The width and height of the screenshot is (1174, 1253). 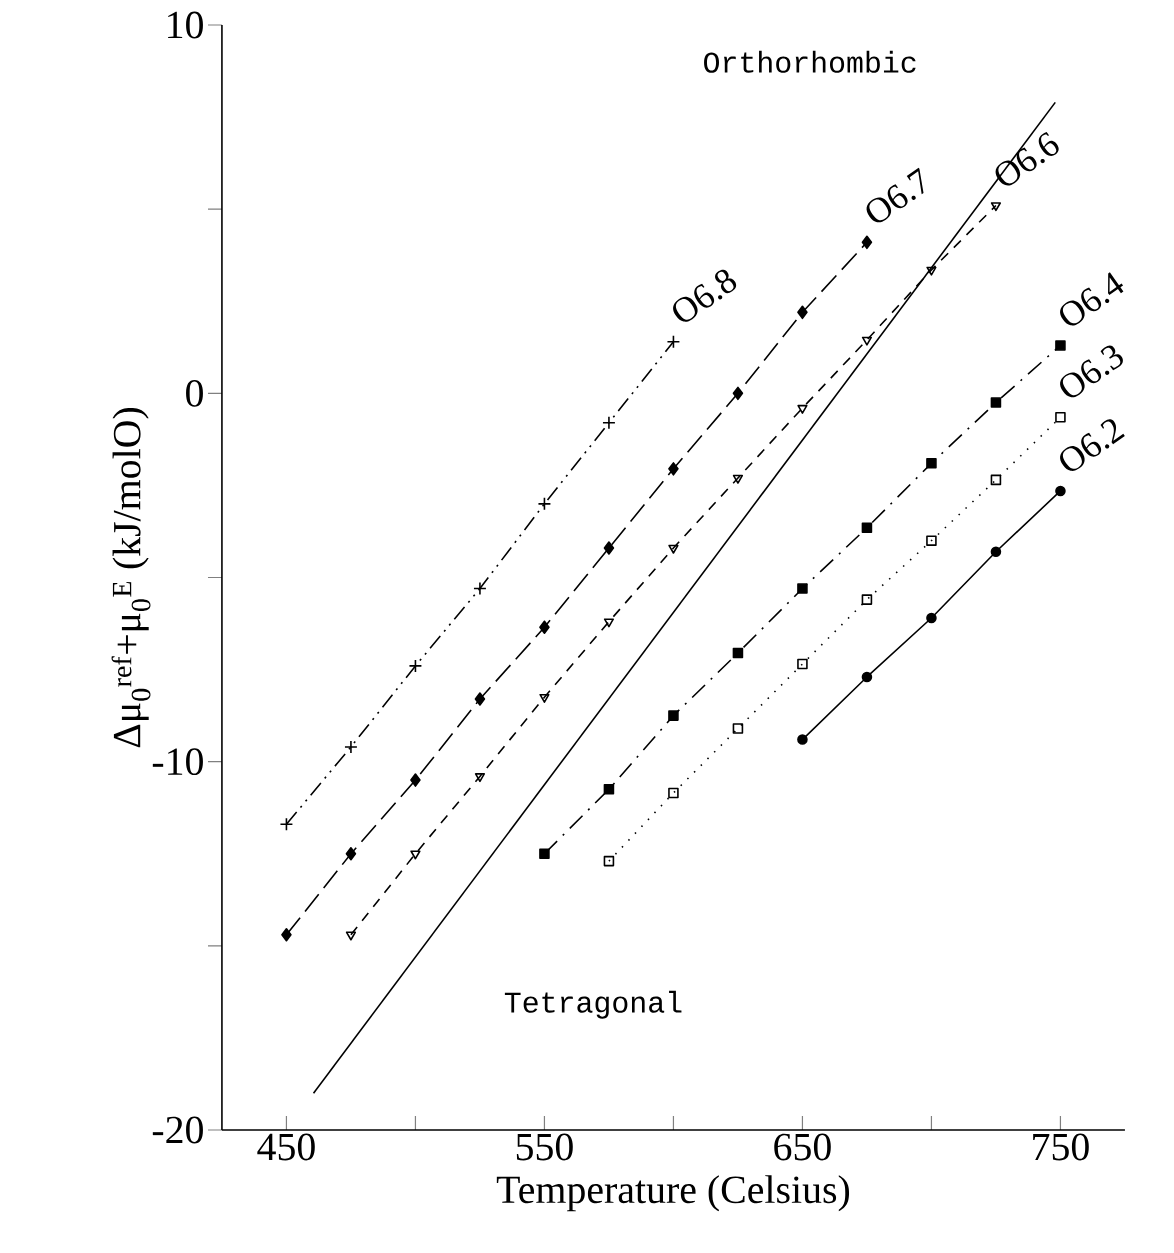 I want to click on text: O6.6, so click(x=1027, y=158).